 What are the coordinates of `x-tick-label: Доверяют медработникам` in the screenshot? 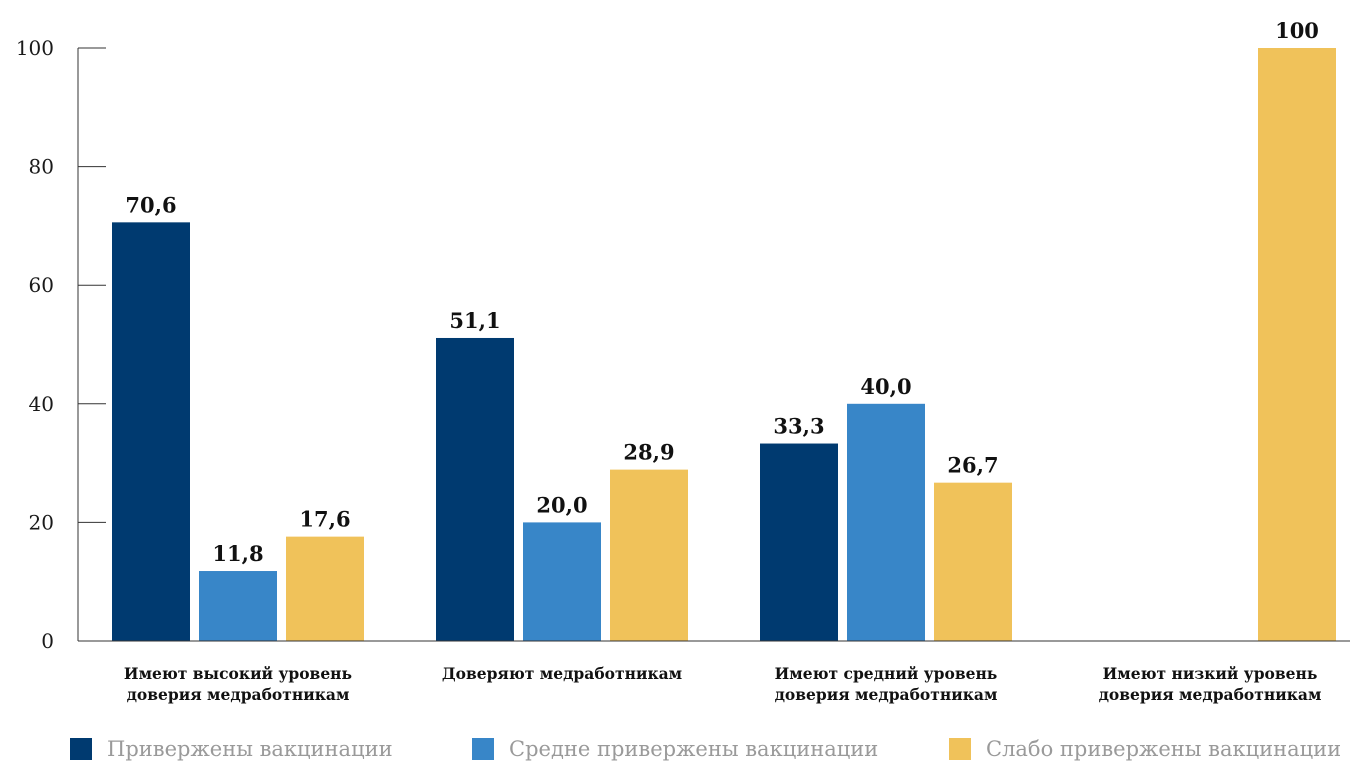 It's located at (562, 673).